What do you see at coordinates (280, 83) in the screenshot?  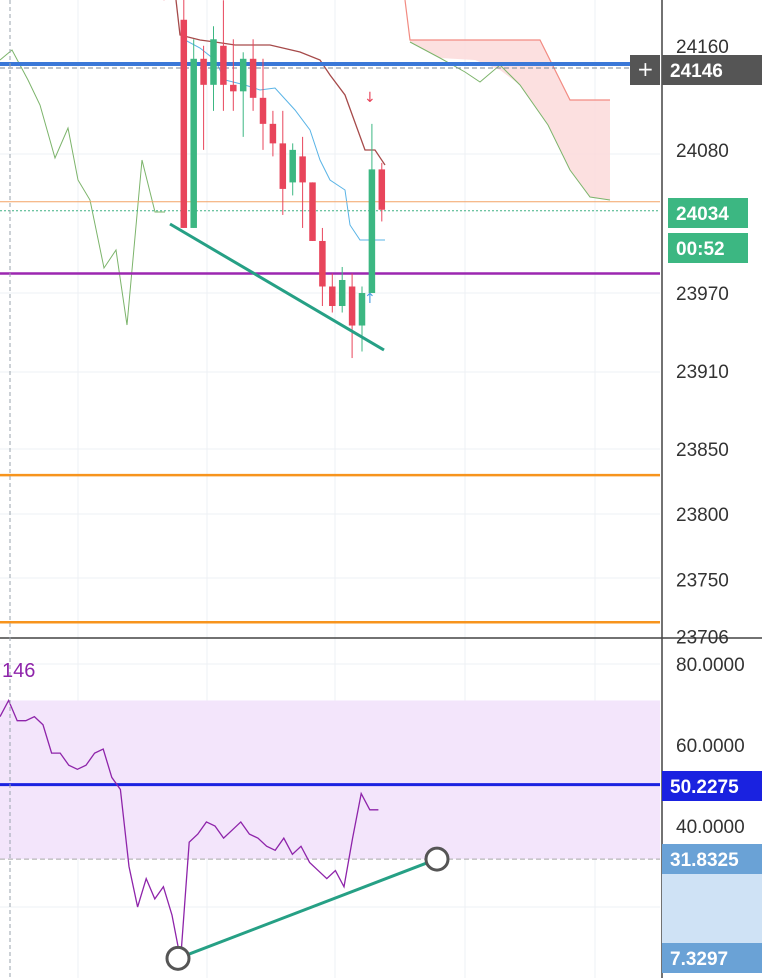 I see `kijun-sen` at bounding box center [280, 83].